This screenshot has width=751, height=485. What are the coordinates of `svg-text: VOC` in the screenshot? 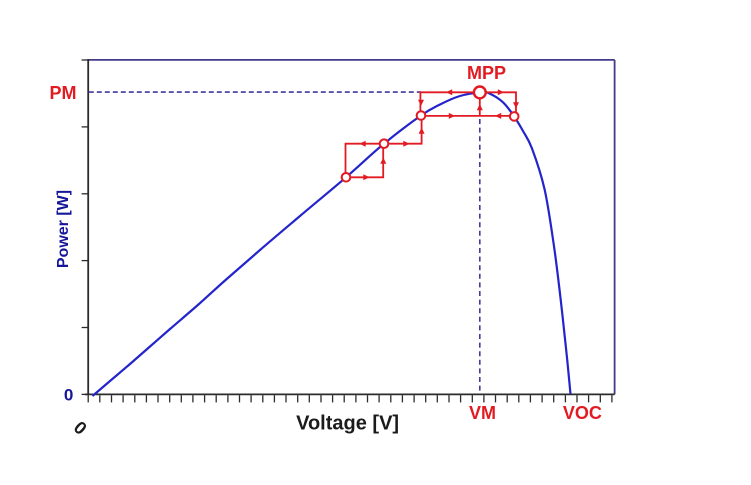 It's located at (582, 413).